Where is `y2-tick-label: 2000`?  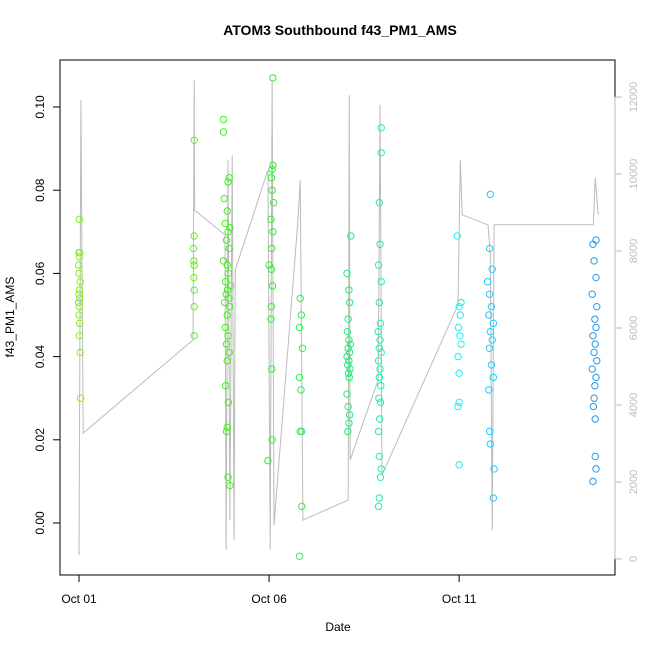
y2-tick-label: 2000 is located at coordinates (634, 482).